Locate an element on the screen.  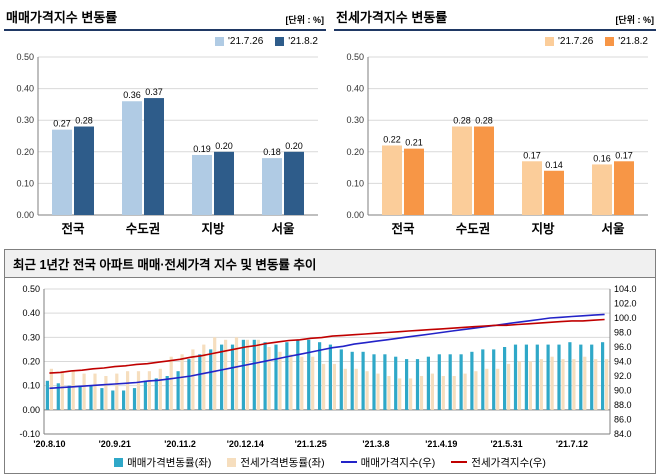
legend-line-marker is located at coordinates (459, 462).